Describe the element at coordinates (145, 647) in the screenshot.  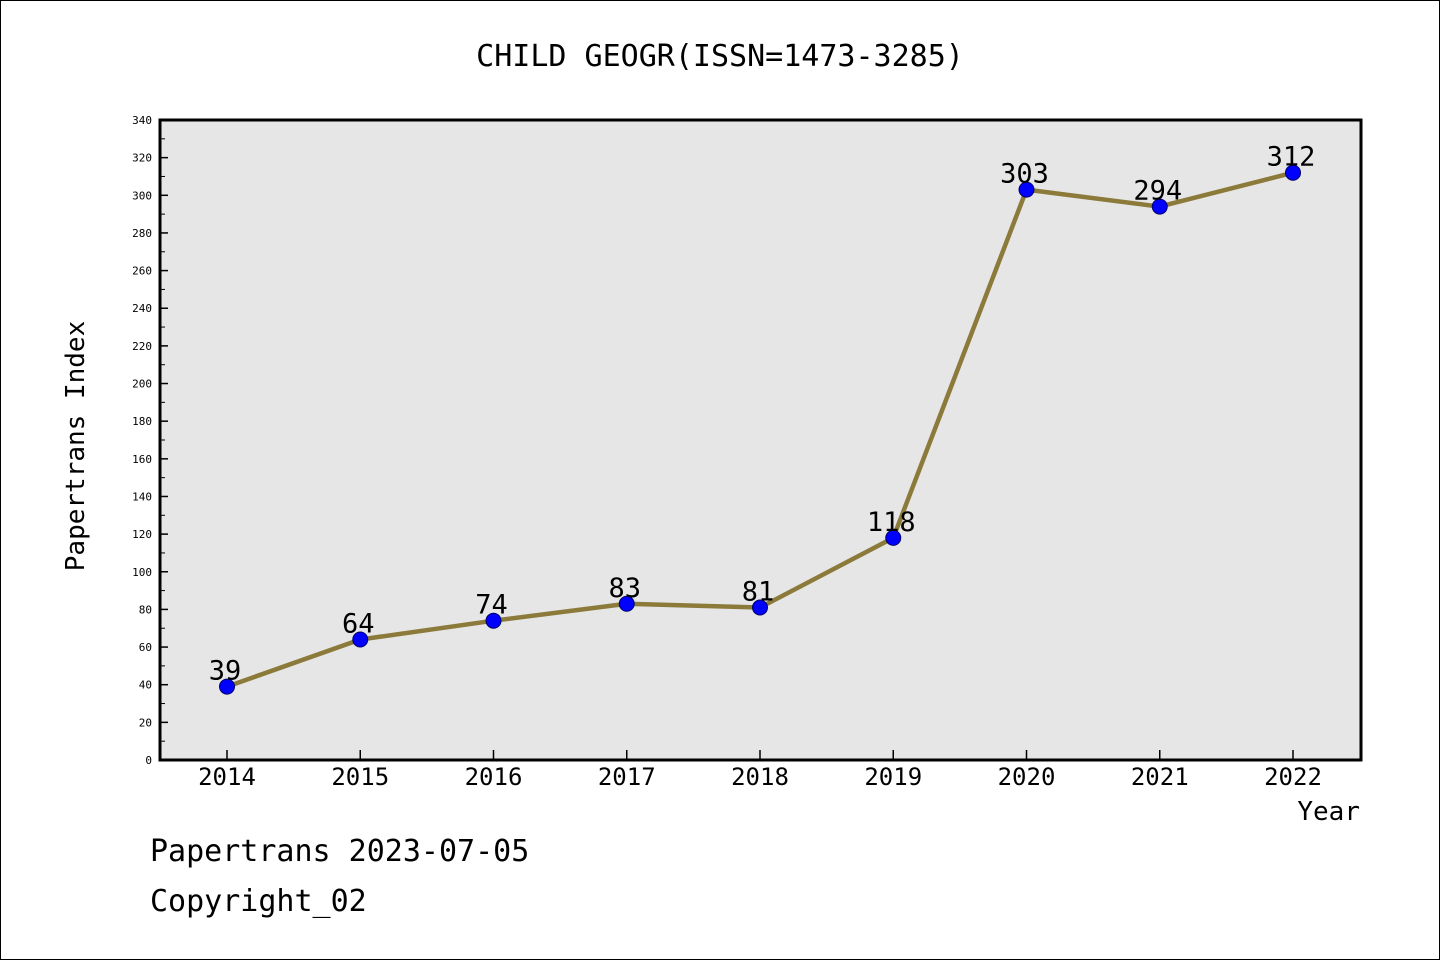
I see `y-tick-label: 60` at that location.